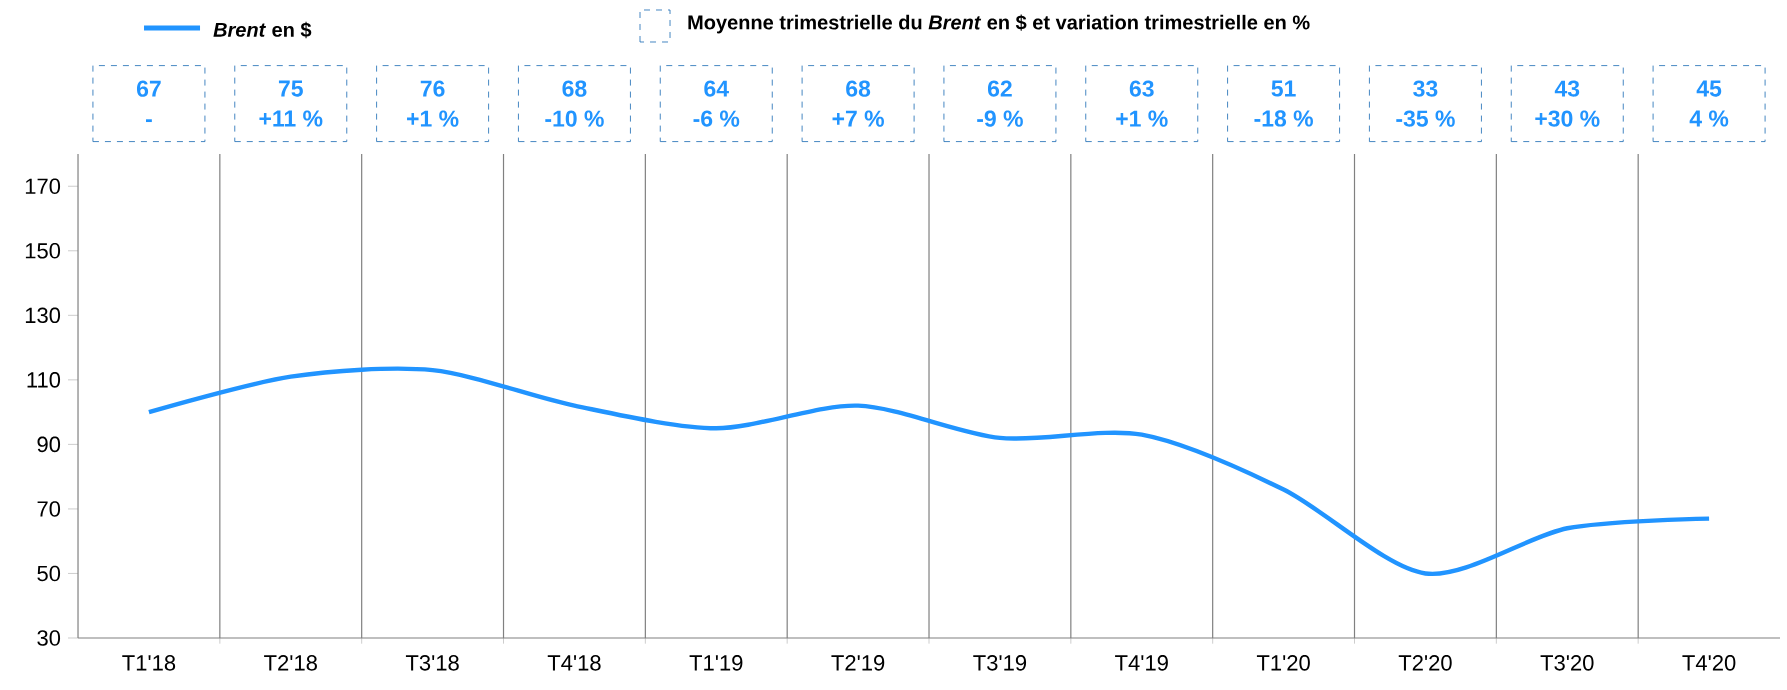  Describe the element at coordinates (1567, 118) in the screenshot. I see `text: +30 %` at that location.